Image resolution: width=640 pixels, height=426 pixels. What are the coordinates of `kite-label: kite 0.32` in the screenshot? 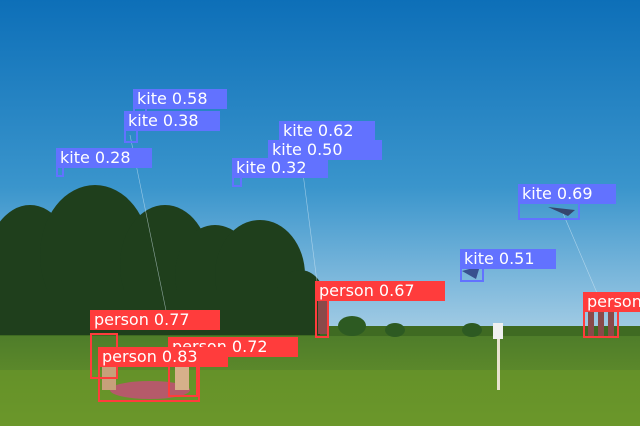 It's located at (280, 168).